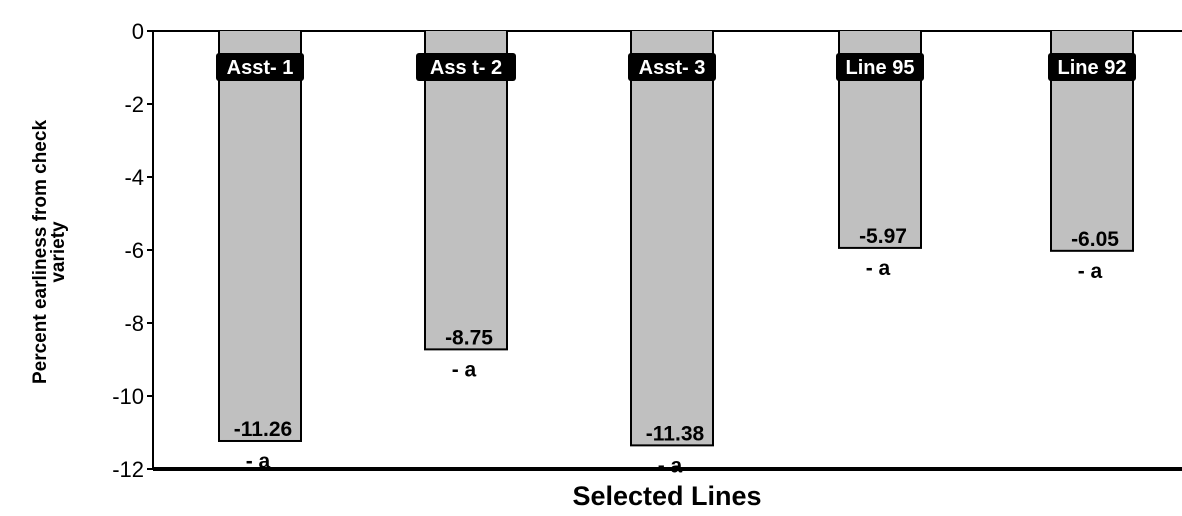  What do you see at coordinates (134, 104) in the screenshot?
I see `y-tick-label: -2` at bounding box center [134, 104].